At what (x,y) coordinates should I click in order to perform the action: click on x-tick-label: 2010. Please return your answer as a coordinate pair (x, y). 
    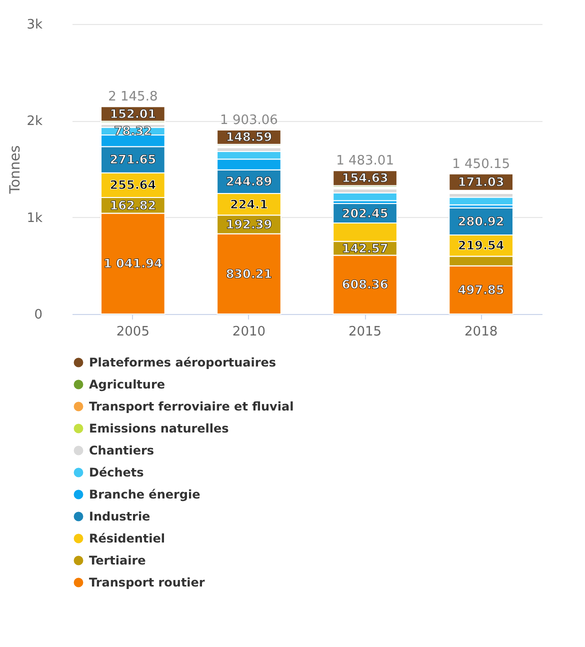
    Looking at the image, I should click on (249, 332).